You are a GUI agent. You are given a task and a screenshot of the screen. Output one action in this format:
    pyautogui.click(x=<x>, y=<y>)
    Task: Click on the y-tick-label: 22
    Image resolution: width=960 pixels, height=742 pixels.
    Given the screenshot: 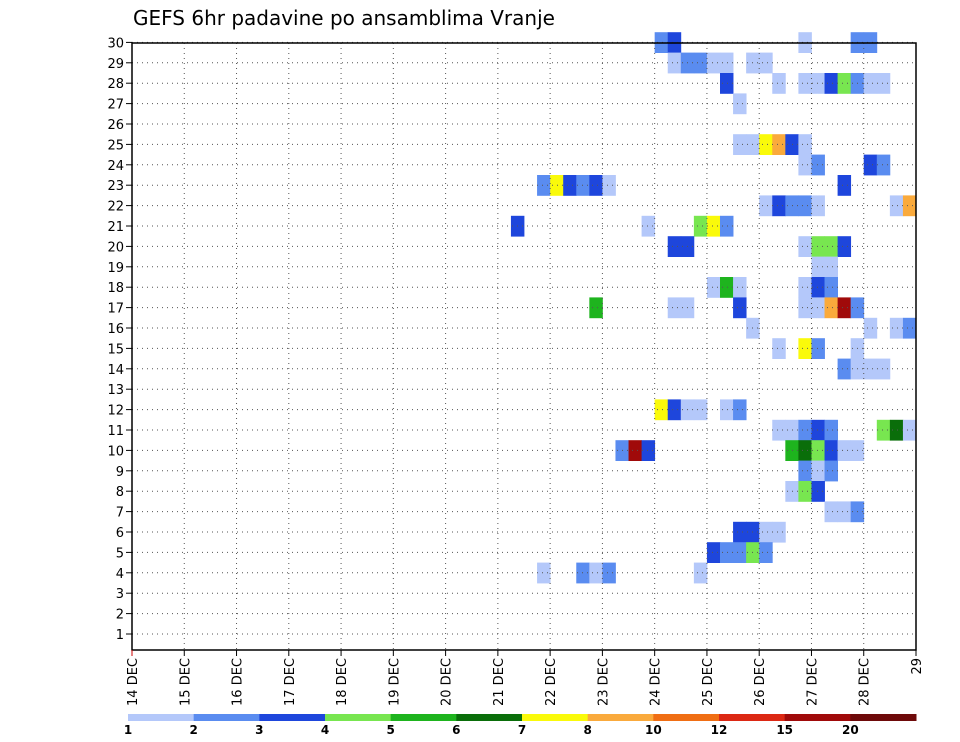 What is the action you would take?
    pyautogui.click(x=115, y=207)
    